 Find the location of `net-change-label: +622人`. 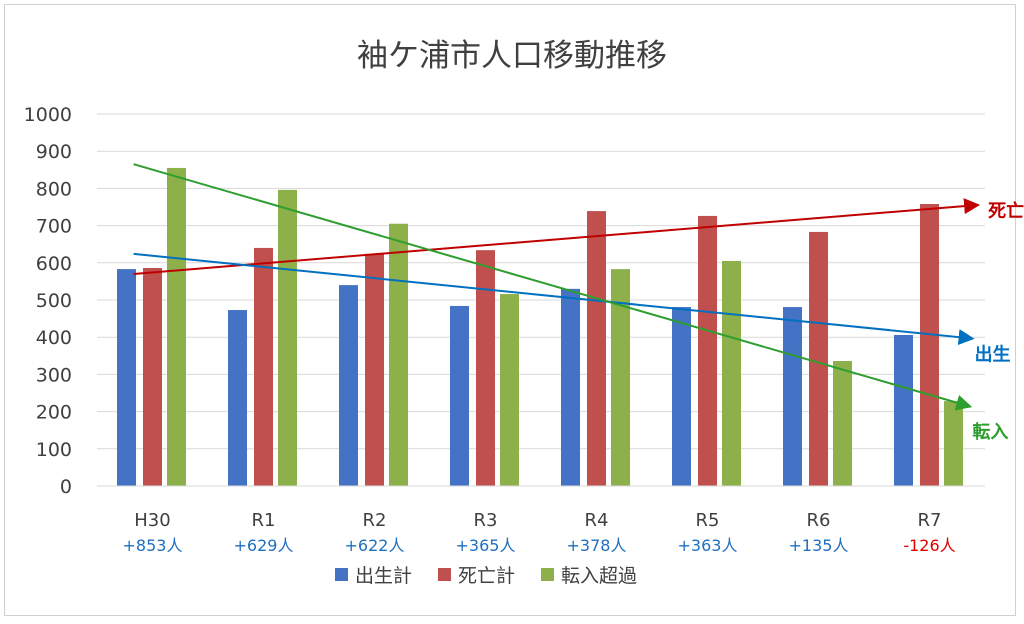

net-change-label: +622人 is located at coordinates (375, 545).